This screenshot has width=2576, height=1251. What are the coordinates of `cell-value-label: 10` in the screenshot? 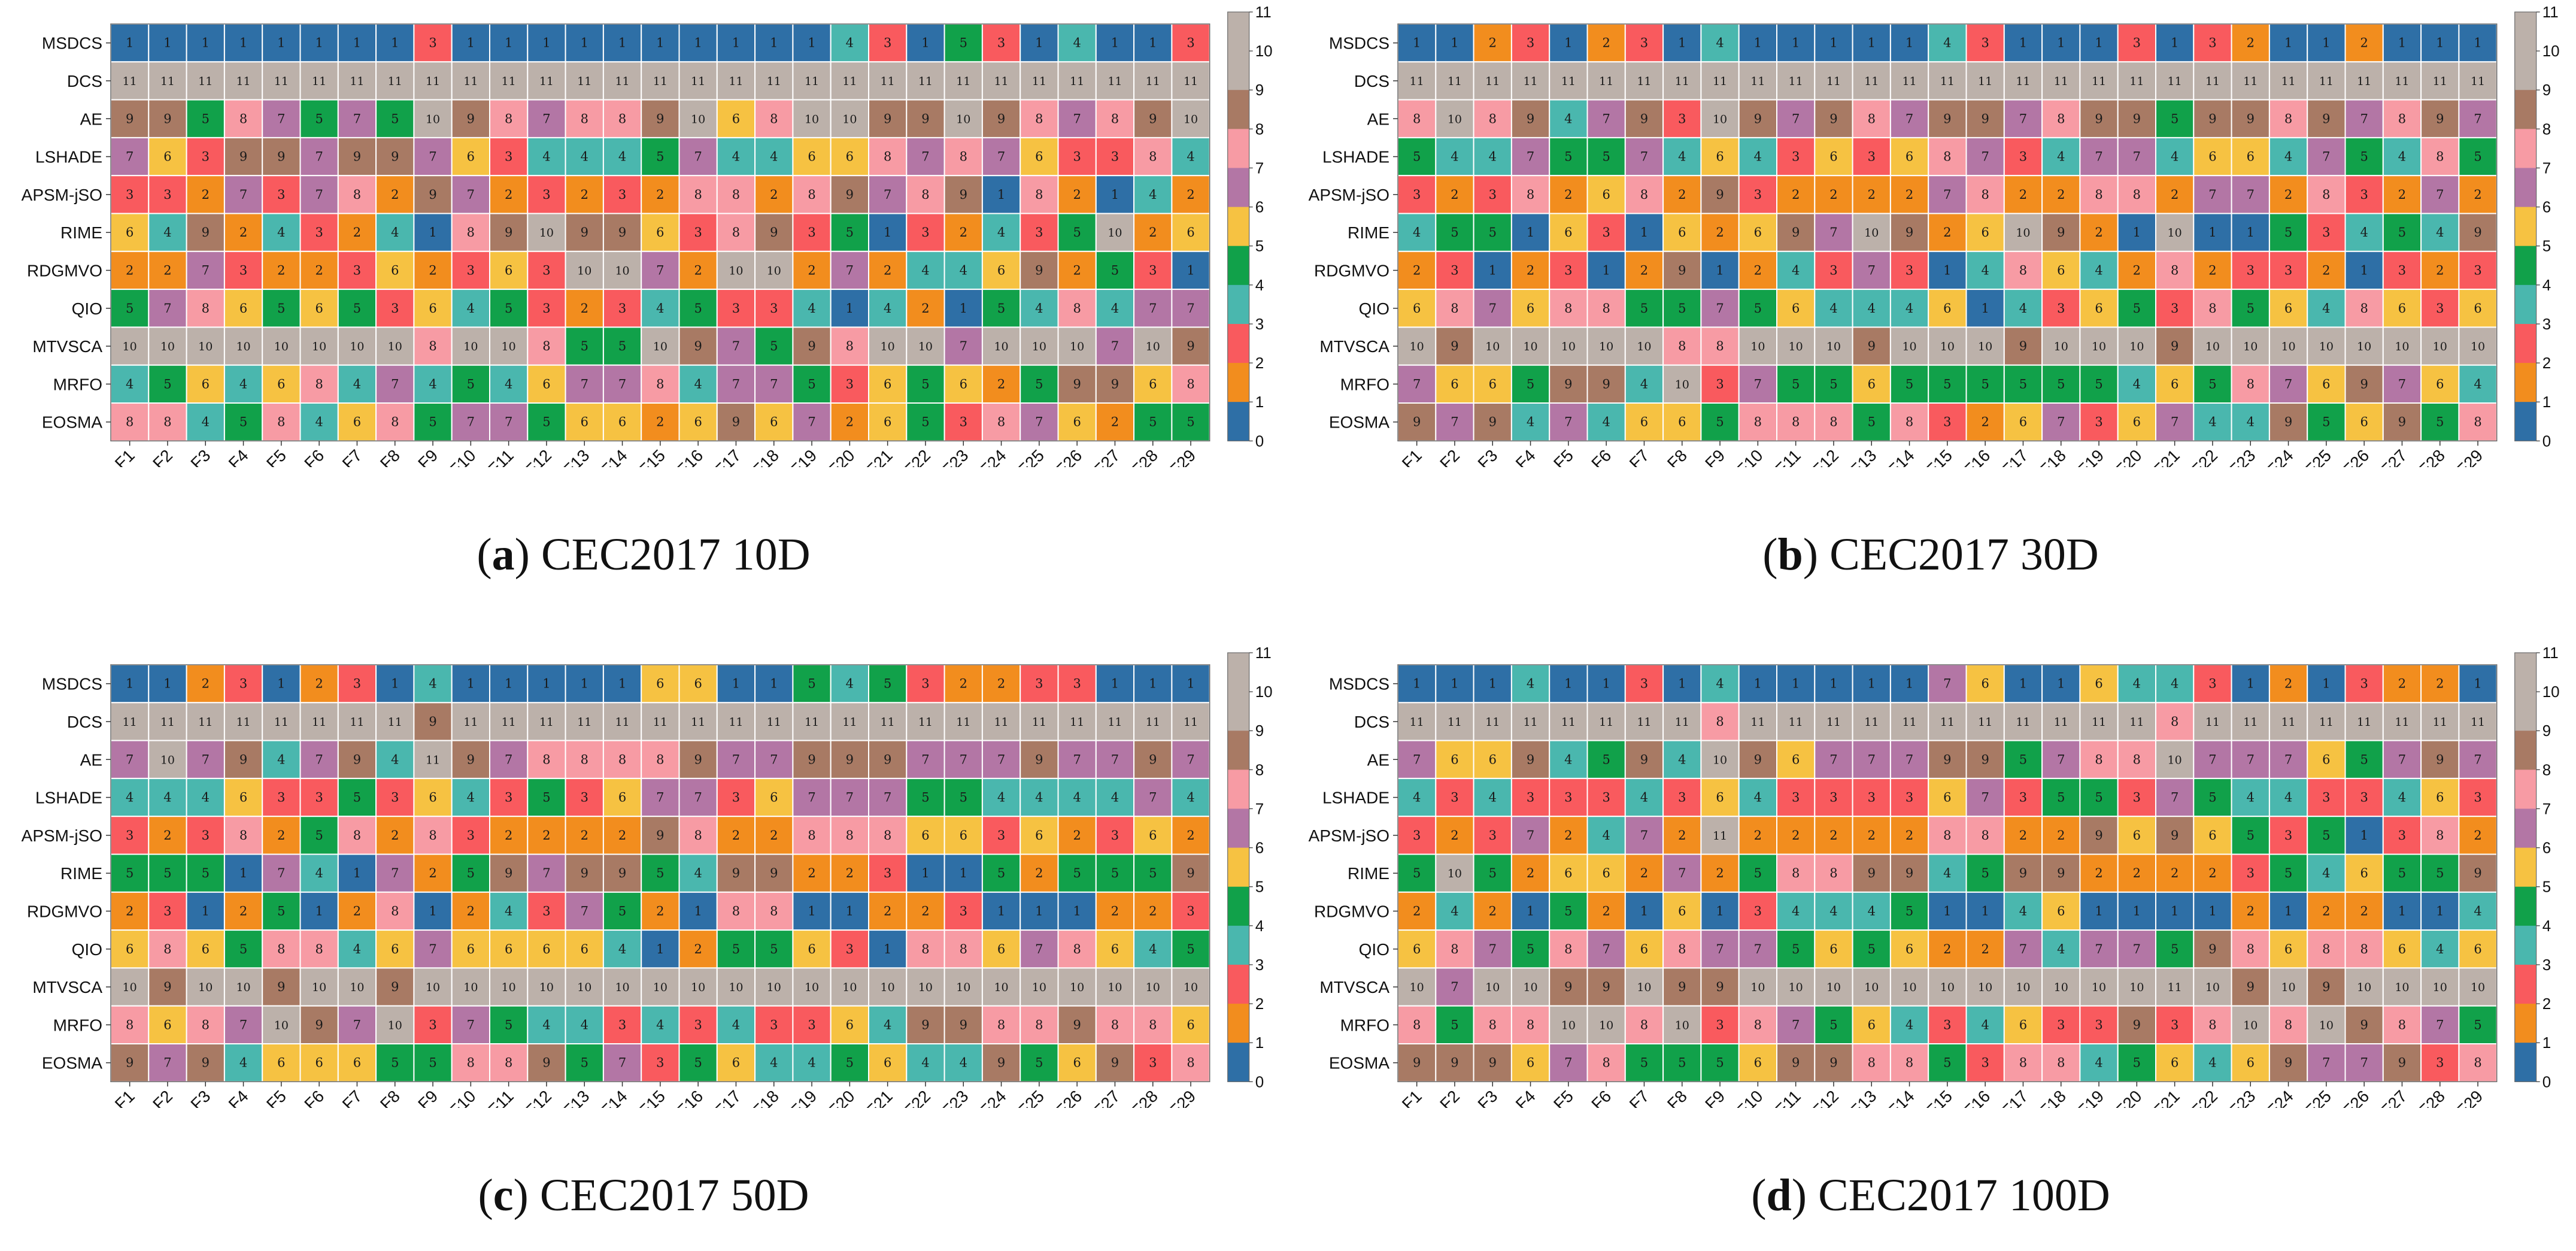 It's located at (2023, 233).